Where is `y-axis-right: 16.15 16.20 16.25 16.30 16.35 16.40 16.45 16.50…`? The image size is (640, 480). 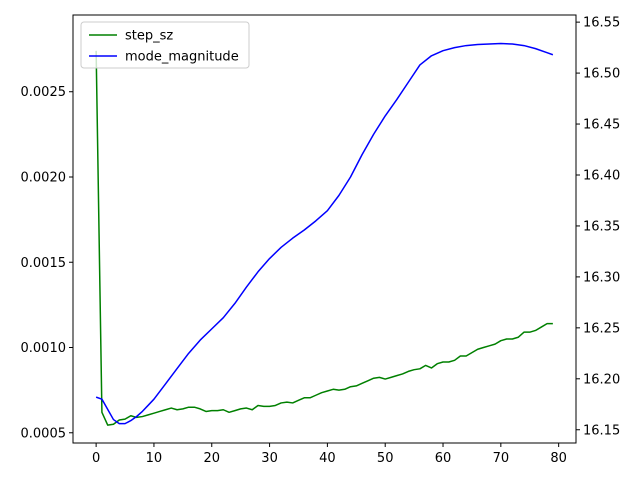
y-axis-right: 16.15 16.20 16.25 16.30 16.35 16.40 16.45 16.50… is located at coordinates (598, 227).